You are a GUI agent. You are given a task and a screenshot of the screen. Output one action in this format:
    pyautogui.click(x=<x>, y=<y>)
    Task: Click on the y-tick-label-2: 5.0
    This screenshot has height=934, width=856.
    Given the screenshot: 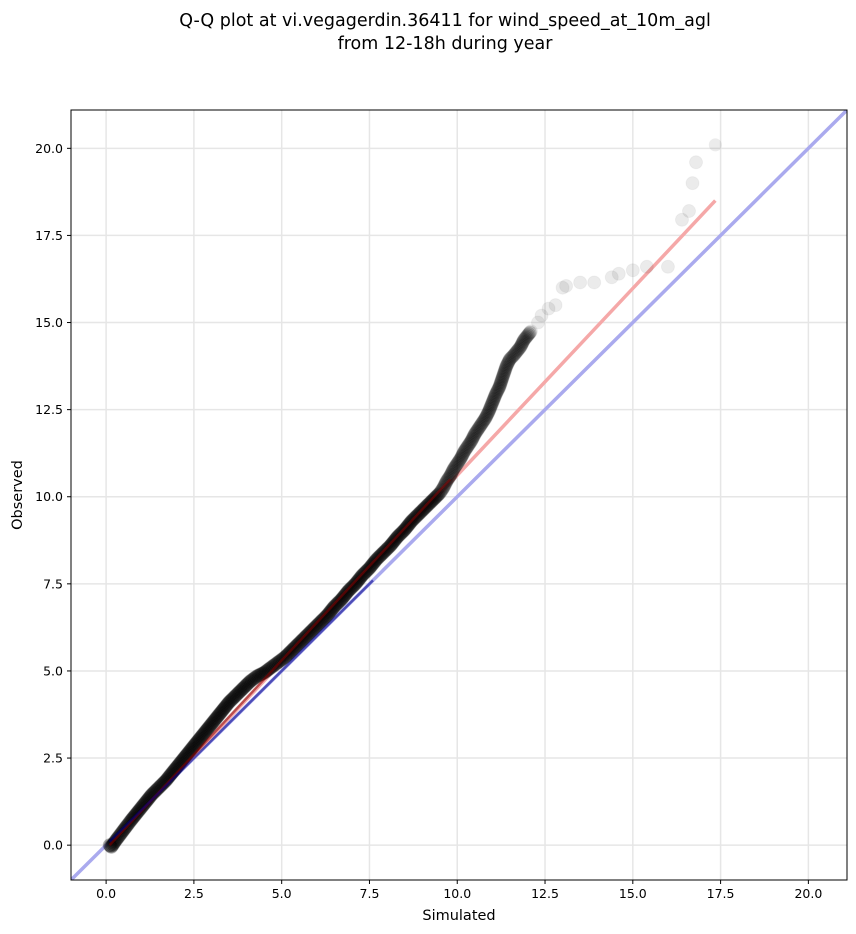 What is the action you would take?
    pyautogui.click(x=53, y=670)
    